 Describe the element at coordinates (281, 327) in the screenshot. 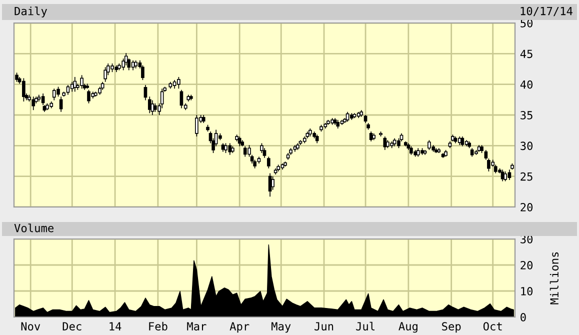

I see `x-tick-label: May` at that location.